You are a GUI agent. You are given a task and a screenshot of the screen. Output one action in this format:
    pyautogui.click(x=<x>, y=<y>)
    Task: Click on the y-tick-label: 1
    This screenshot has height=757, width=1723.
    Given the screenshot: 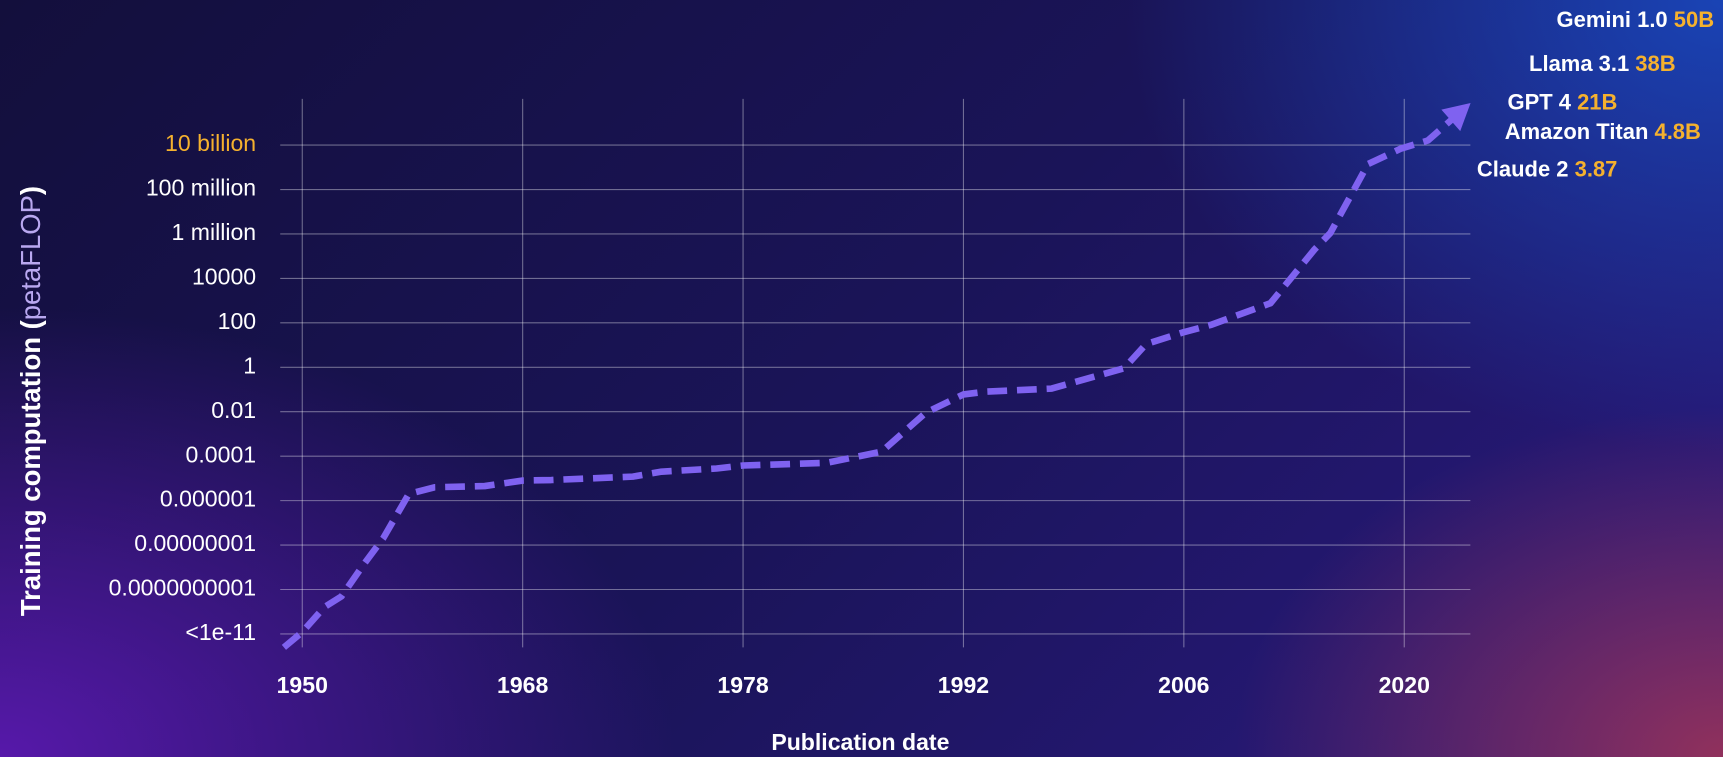 What is the action you would take?
    pyautogui.click(x=249, y=365)
    